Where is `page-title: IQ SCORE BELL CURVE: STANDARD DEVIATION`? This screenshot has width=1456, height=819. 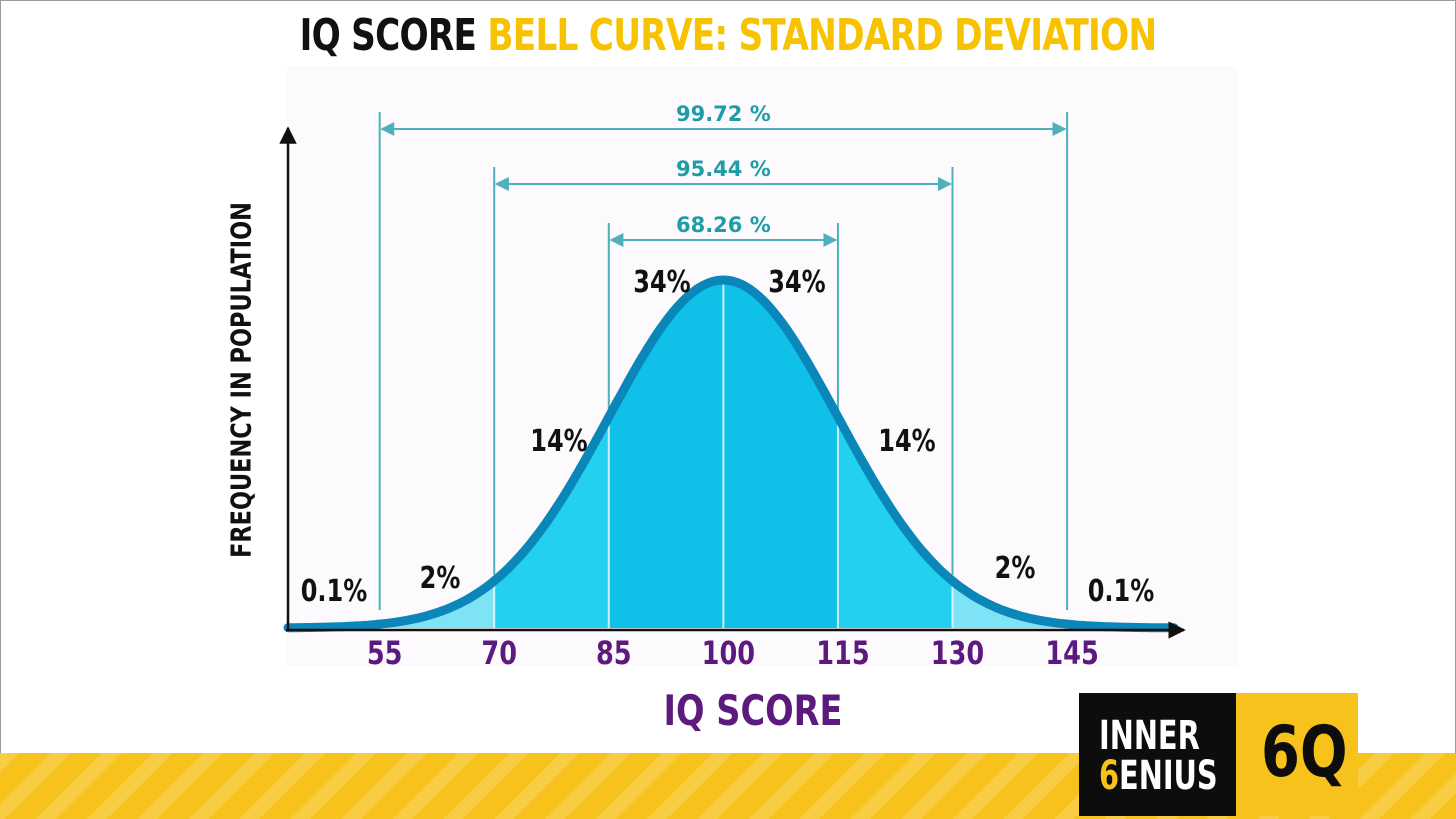 page-title: IQ SCORE BELL CURVE: STANDARD DEVIATION is located at coordinates (728, 35).